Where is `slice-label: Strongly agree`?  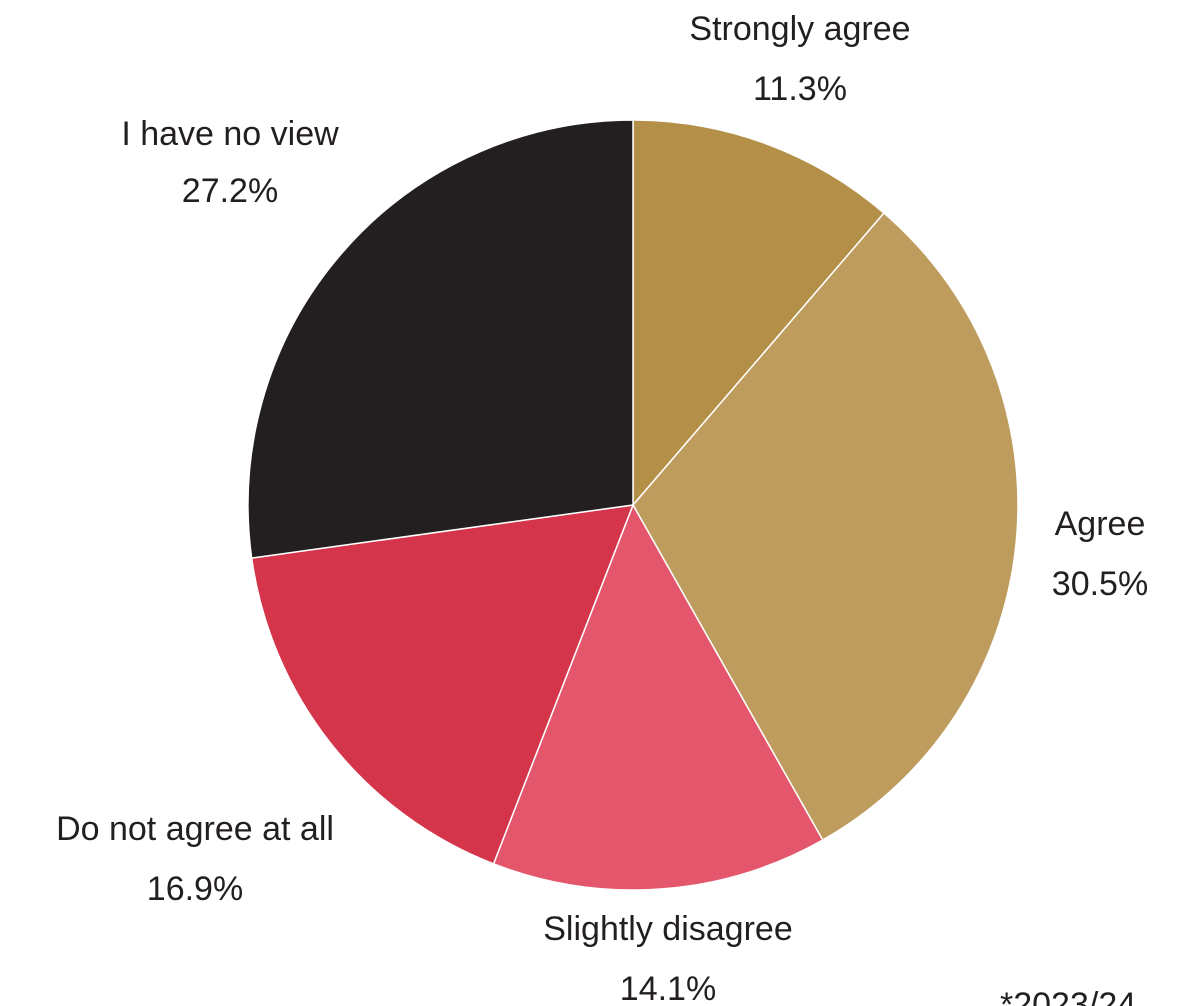
slice-label: Strongly agree is located at coordinates (799, 29).